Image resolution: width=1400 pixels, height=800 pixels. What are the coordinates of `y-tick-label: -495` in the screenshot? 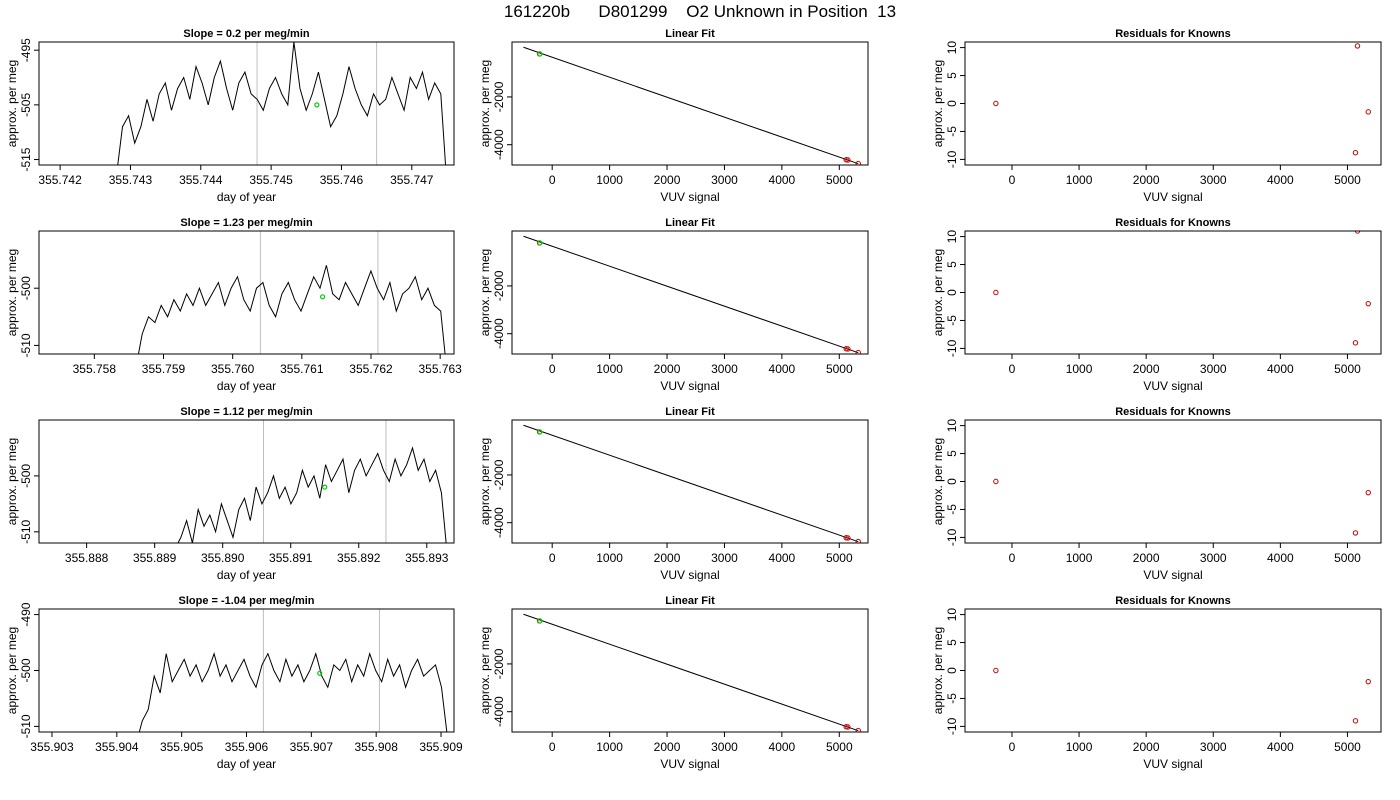 It's located at (26, 50).